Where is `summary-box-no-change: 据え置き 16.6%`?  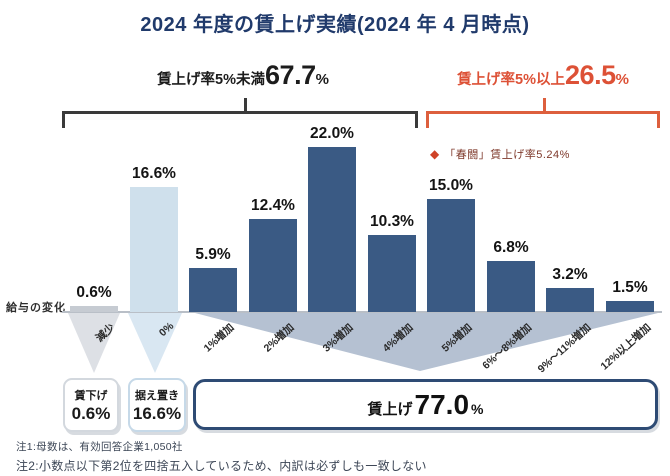 summary-box-no-change: 据え置き 16.6% is located at coordinates (157, 405).